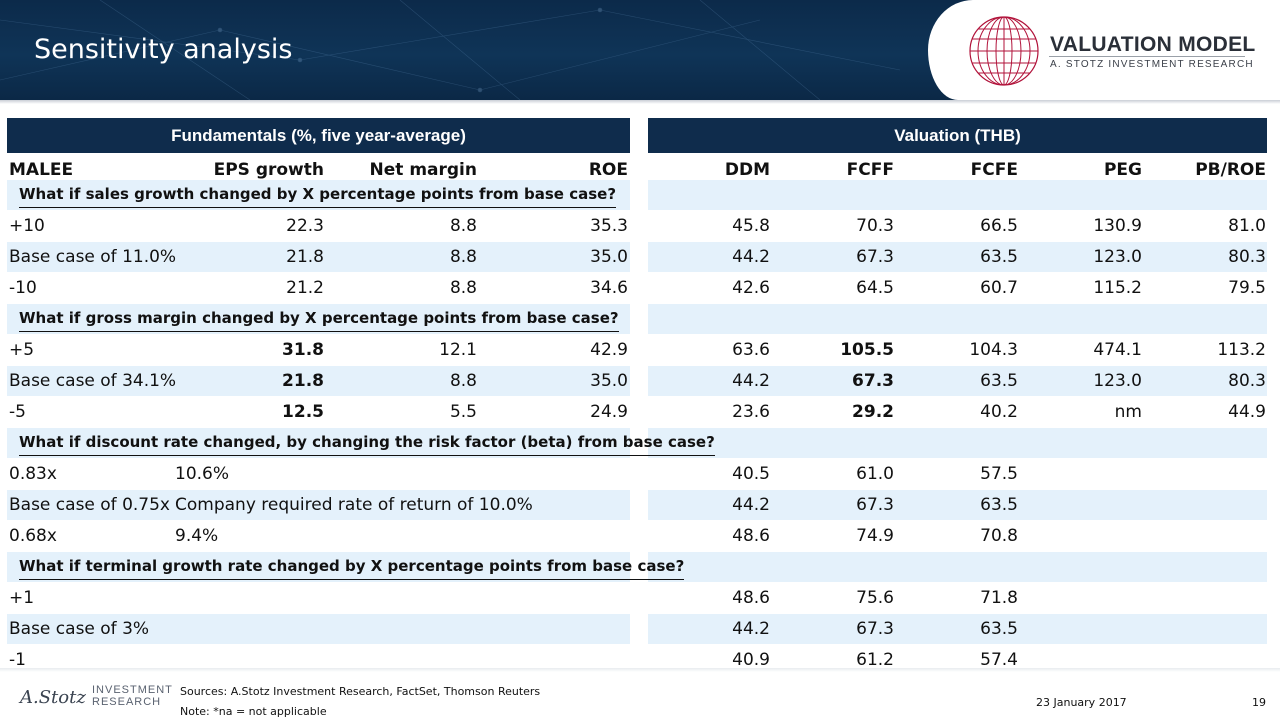 The width and height of the screenshot is (1280, 720). What do you see at coordinates (1247, 226) in the screenshot?
I see `pbroe-cell: 81.0` at bounding box center [1247, 226].